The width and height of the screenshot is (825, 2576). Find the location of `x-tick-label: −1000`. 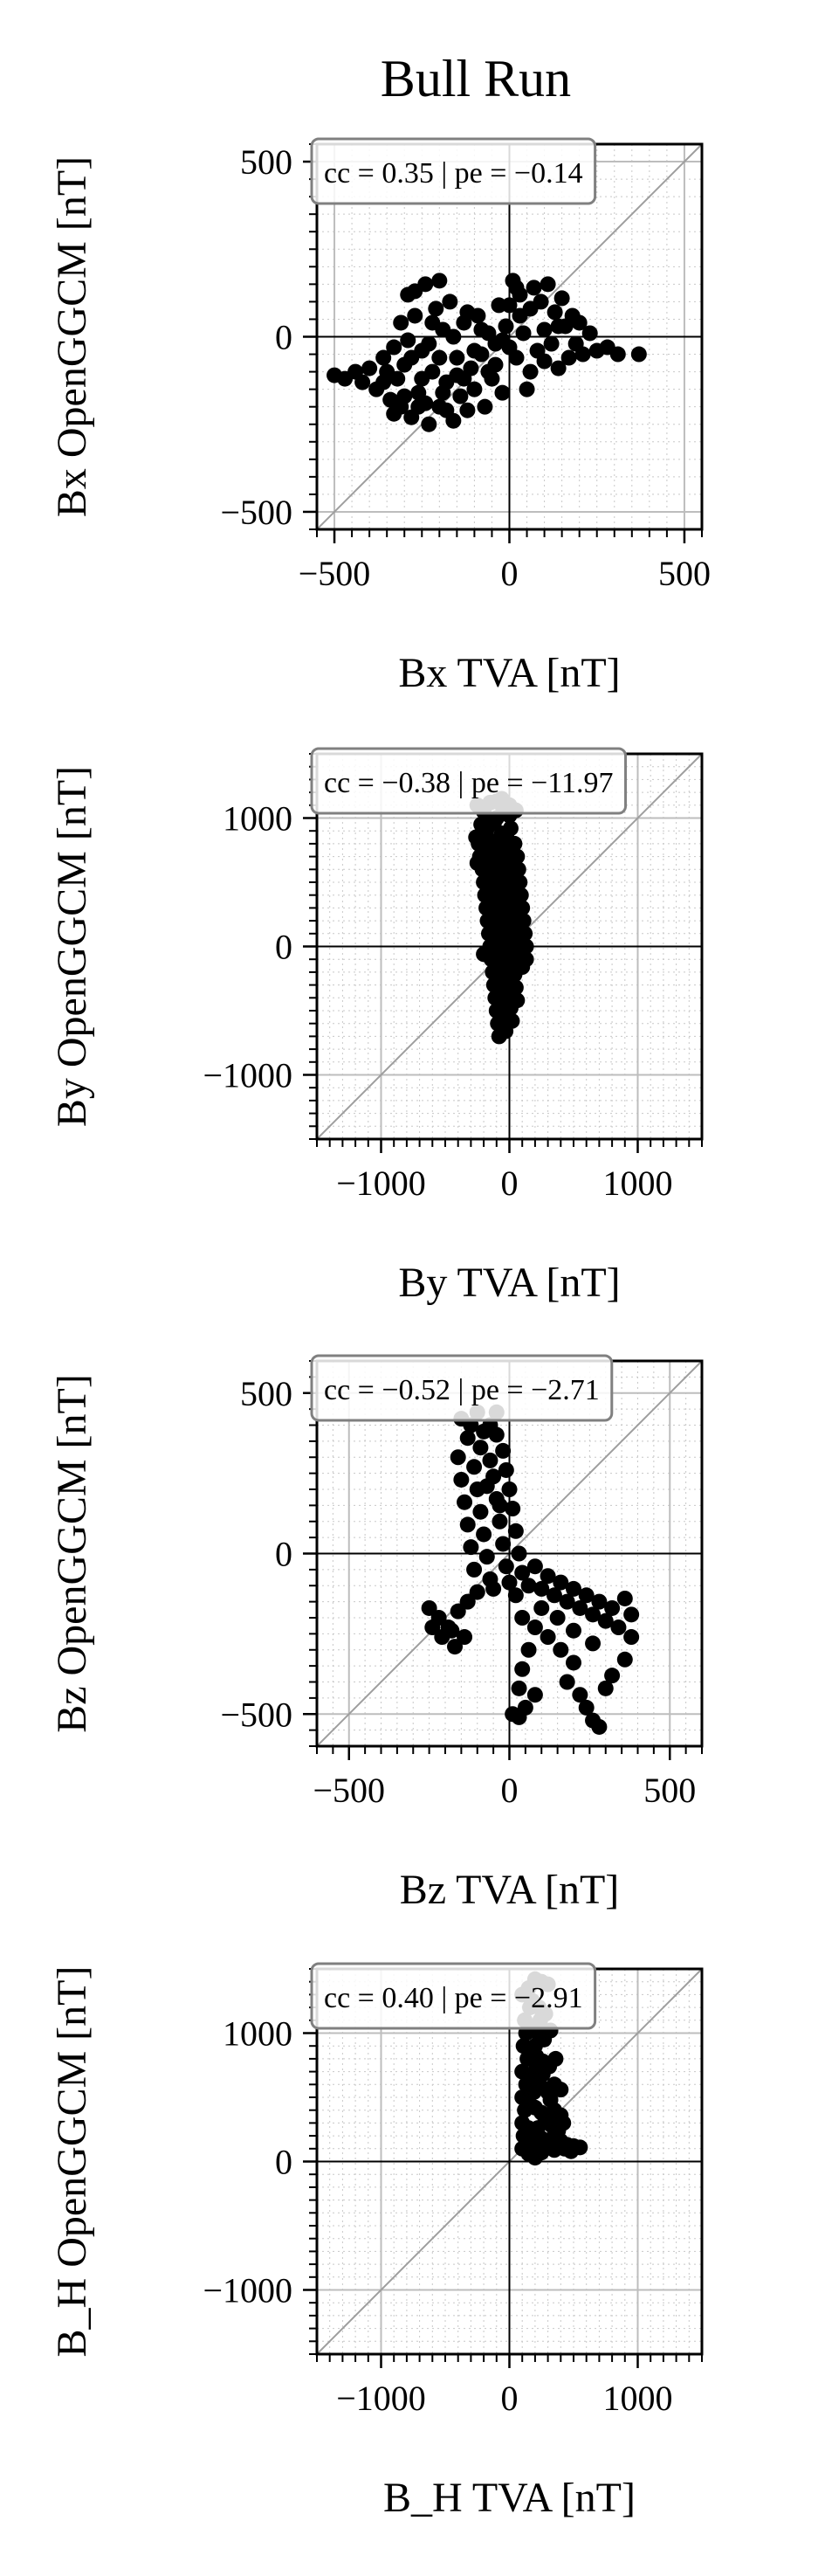

x-tick-label: −1000 is located at coordinates (381, 2398).